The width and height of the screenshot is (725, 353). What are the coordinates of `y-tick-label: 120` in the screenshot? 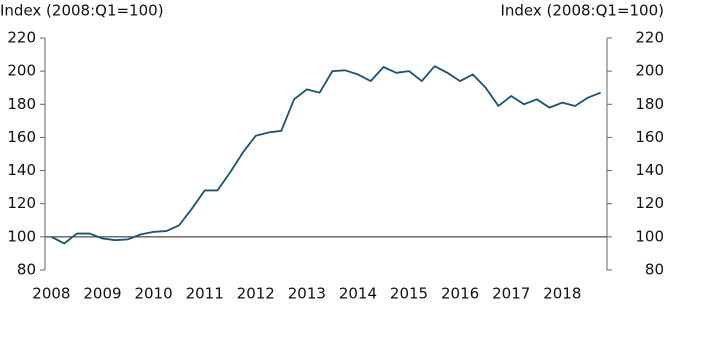 It's located at (21, 203).